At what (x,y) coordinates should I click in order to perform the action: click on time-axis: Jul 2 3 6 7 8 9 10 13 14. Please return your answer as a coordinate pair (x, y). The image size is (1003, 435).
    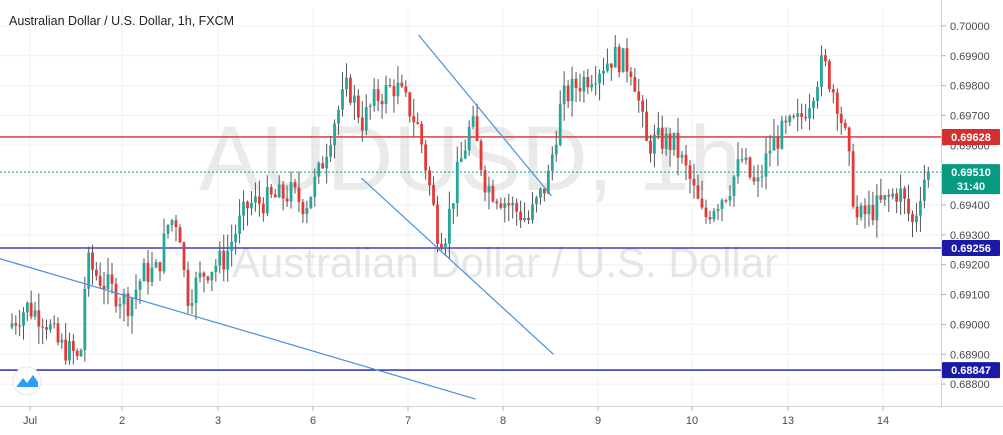
    Looking at the image, I should click on (456, 416).